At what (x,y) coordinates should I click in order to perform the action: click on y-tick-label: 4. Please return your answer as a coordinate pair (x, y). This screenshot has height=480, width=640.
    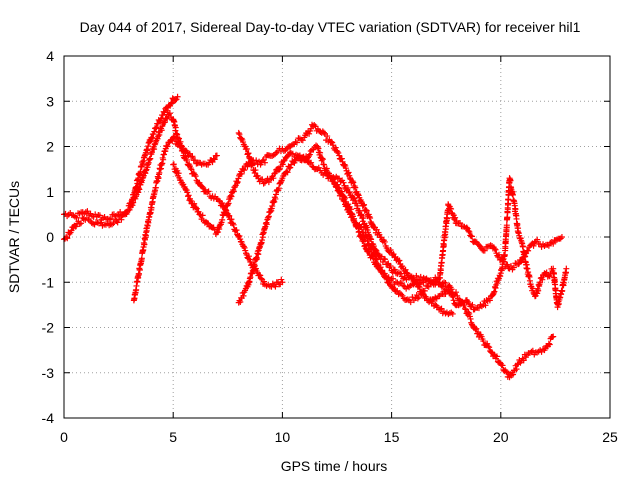
    Looking at the image, I should click on (50, 56).